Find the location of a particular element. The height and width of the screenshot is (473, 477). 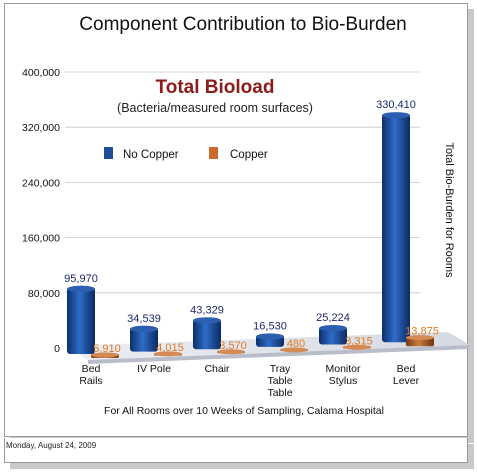

chart-subtitle: Total Bioload is located at coordinates (215, 87).